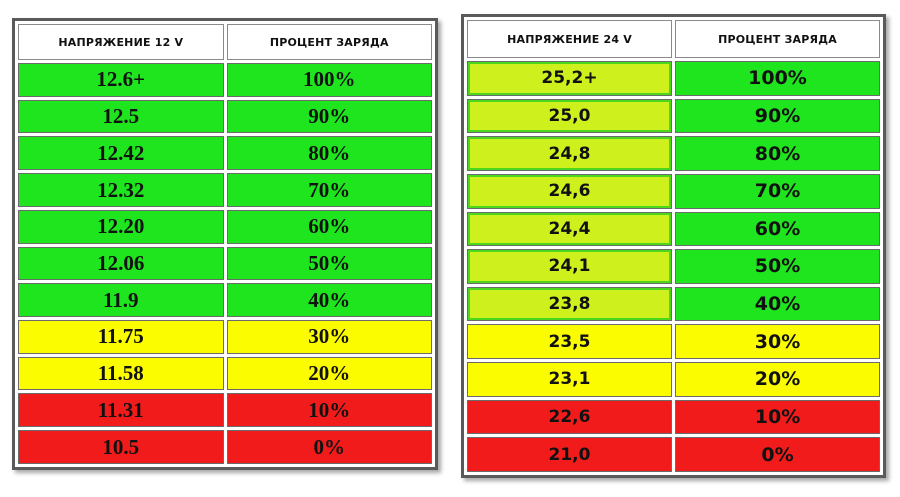  What do you see at coordinates (673, 341) in the screenshot?
I see `table-row: 23,5 30%` at bounding box center [673, 341].